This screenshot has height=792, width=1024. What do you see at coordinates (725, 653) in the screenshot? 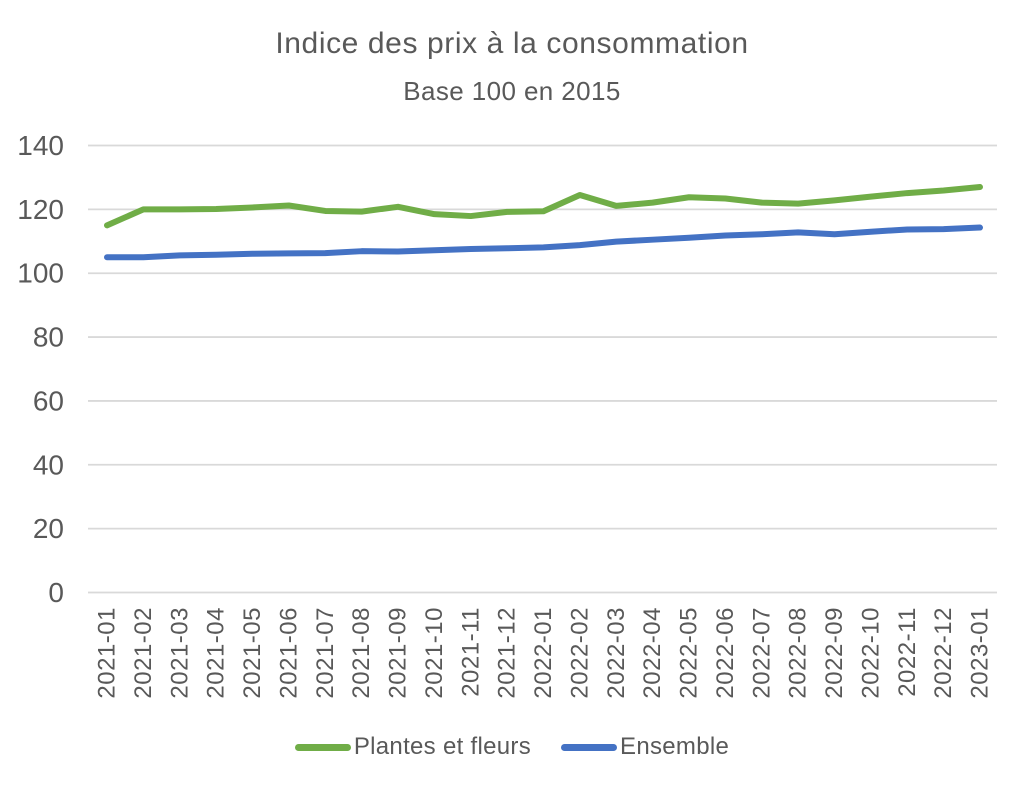
I see `x-axis-tick-label-2022-06: 2022-06` at bounding box center [725, 653].